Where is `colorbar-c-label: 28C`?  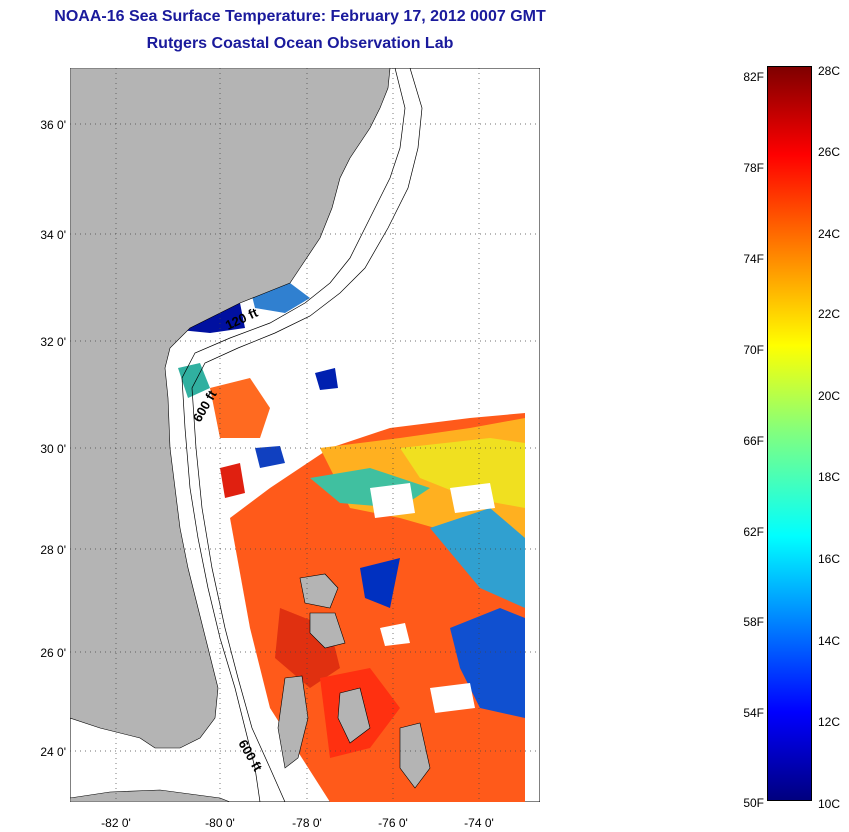
colorbar-c-label: 28C is located at coordinates (829, 71).